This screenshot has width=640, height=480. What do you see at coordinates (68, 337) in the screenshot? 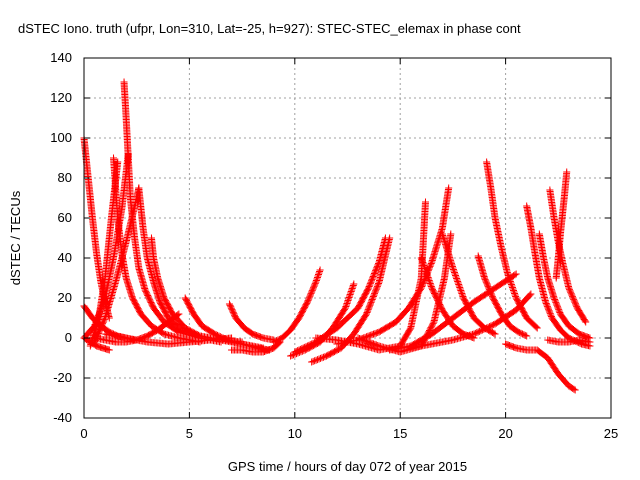
I see `y-tick-label: 0` at bounding box center [68, 337].